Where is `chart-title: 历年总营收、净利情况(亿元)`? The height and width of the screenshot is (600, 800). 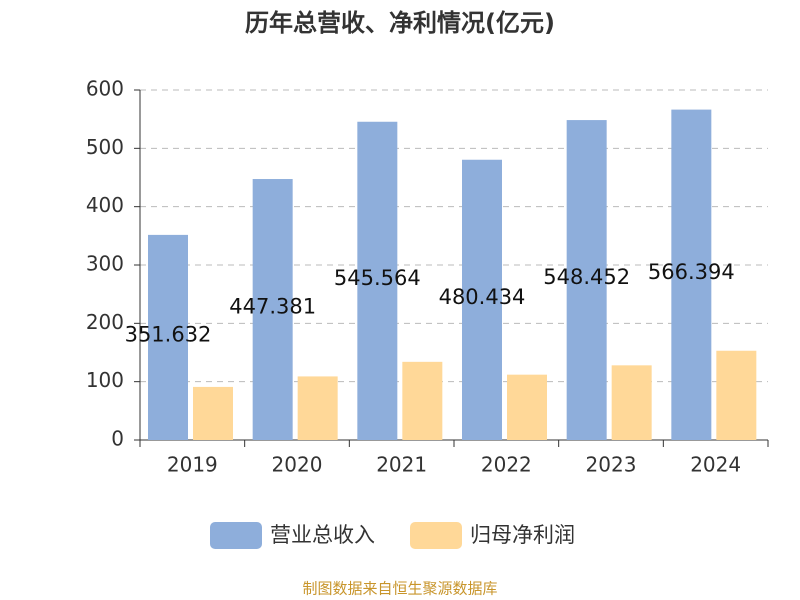 chart-title: 历年总营收、净利情况(亿元) is located at coordinates (400, 23).